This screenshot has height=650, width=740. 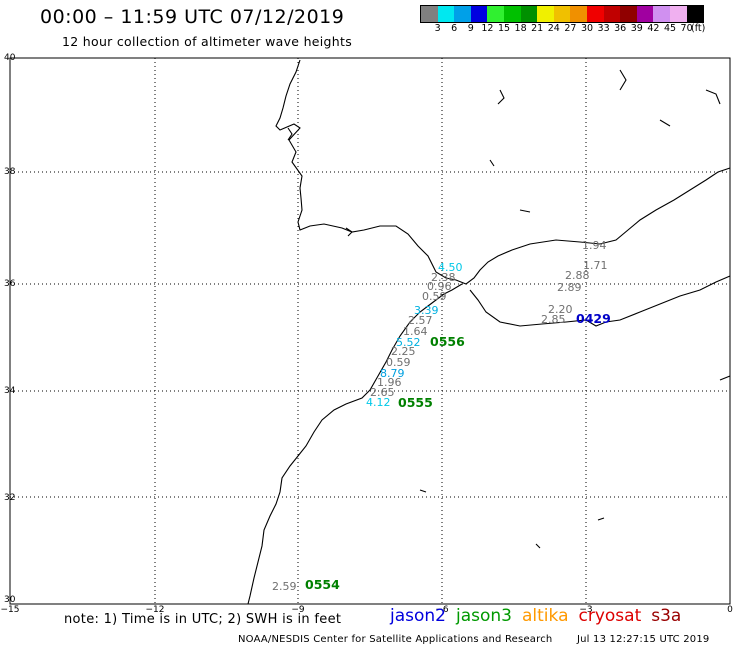 What do you see at coordinates (10, 58) in the screenshot?
I see `latitude-label: 40` at bounding box center [10, 58].